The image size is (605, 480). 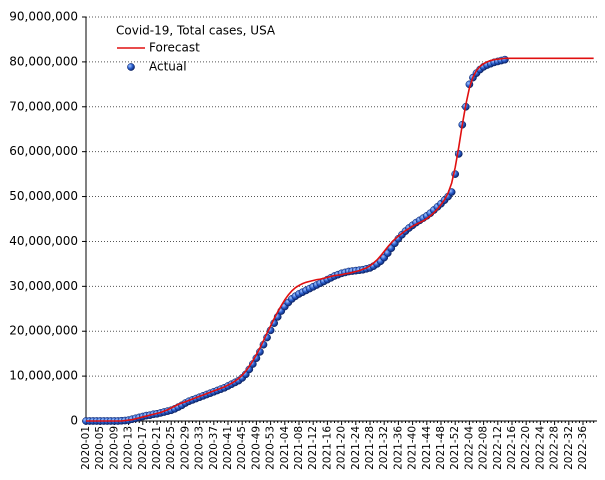 What do you see at coordinates (370, 448) in the screenshot?
I see `x-tick-label: 2021-28` at bounding box center [370, 448].